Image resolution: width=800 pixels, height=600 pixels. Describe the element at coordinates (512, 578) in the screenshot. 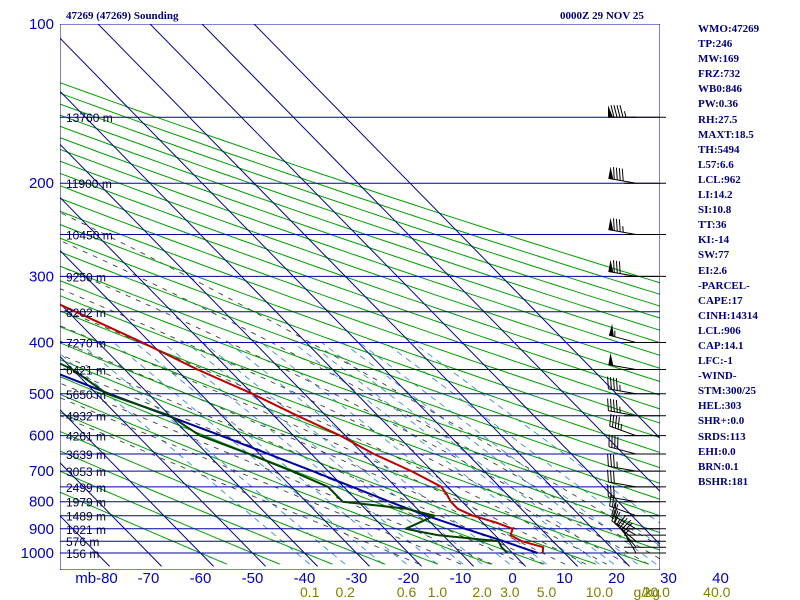

I see `temperature-tick-label: 0` at that location.